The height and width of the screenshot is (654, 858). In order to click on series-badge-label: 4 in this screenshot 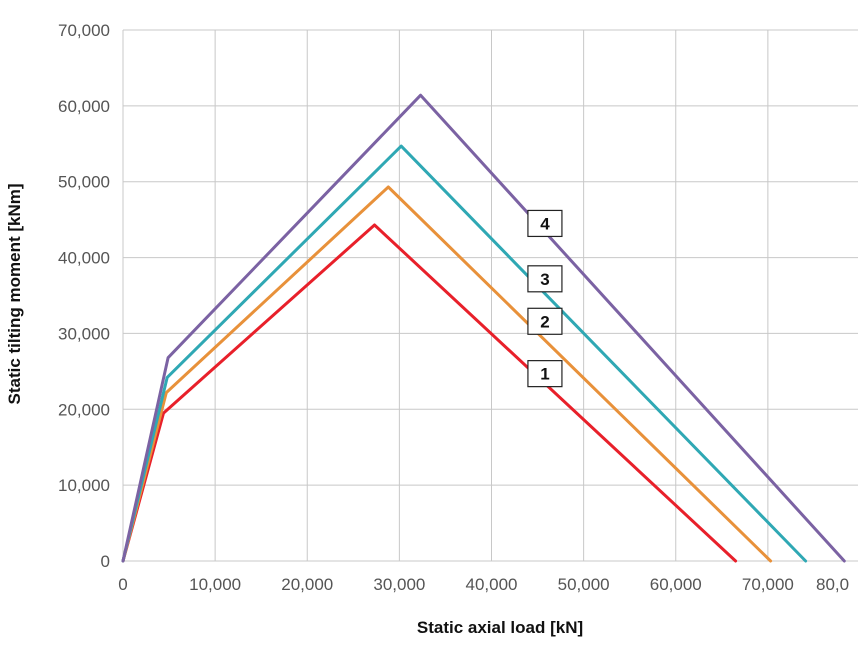, I will do `click(545, 223)`.